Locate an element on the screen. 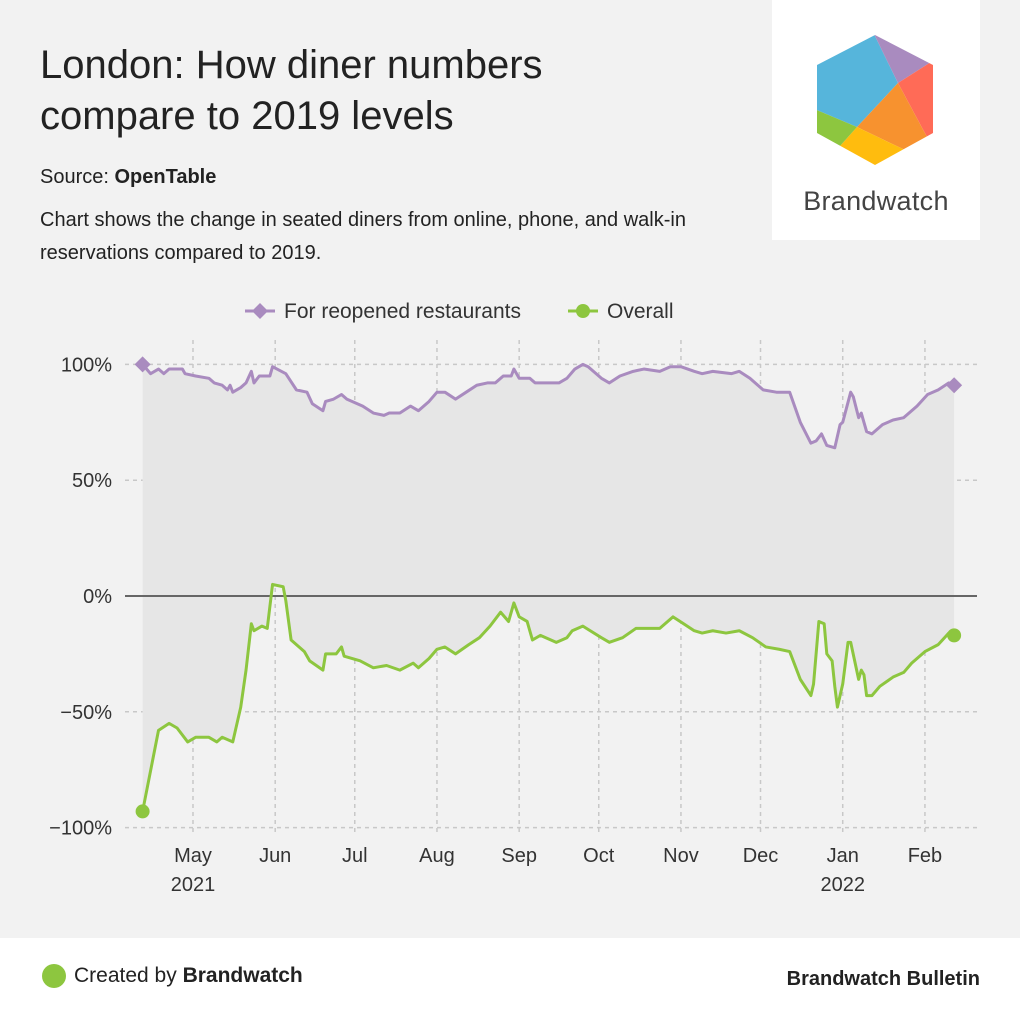 The height and width of the screenshot is (1020, 1020). source-line: Source: OpenTable is located at coordinates (128, 177).